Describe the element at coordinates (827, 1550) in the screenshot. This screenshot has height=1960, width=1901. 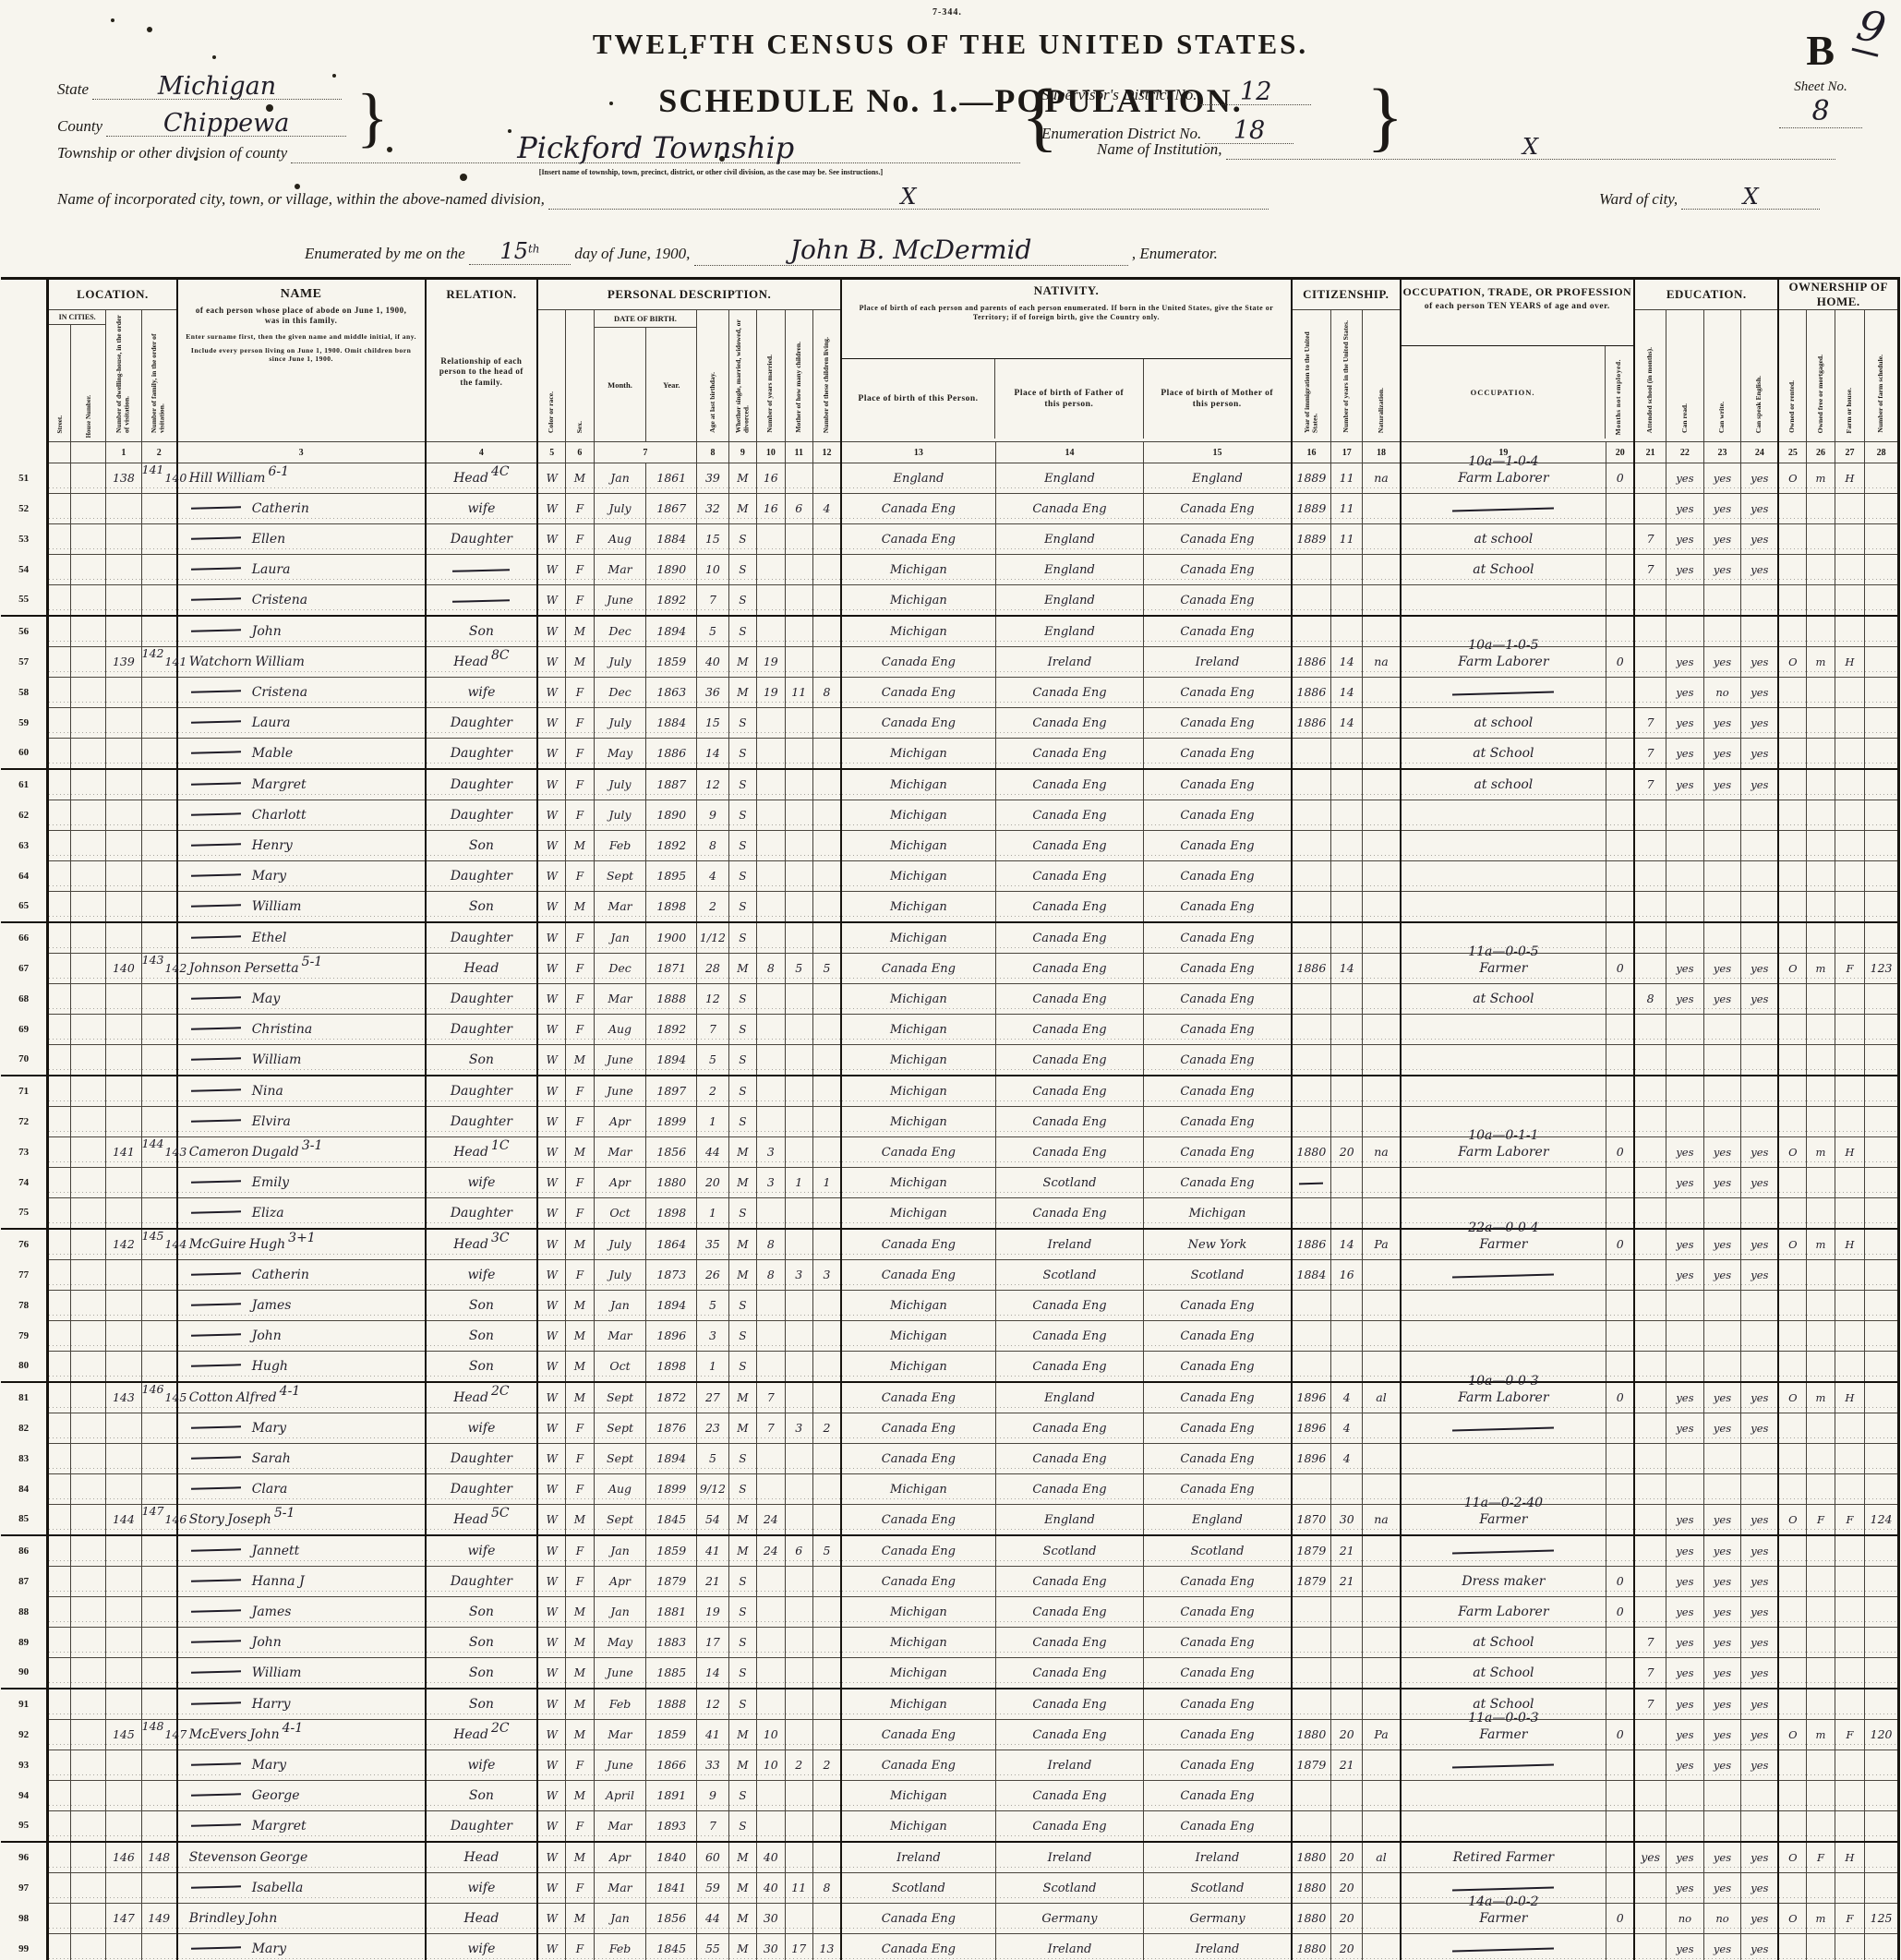
I see `cell-cl: 5` at that location.